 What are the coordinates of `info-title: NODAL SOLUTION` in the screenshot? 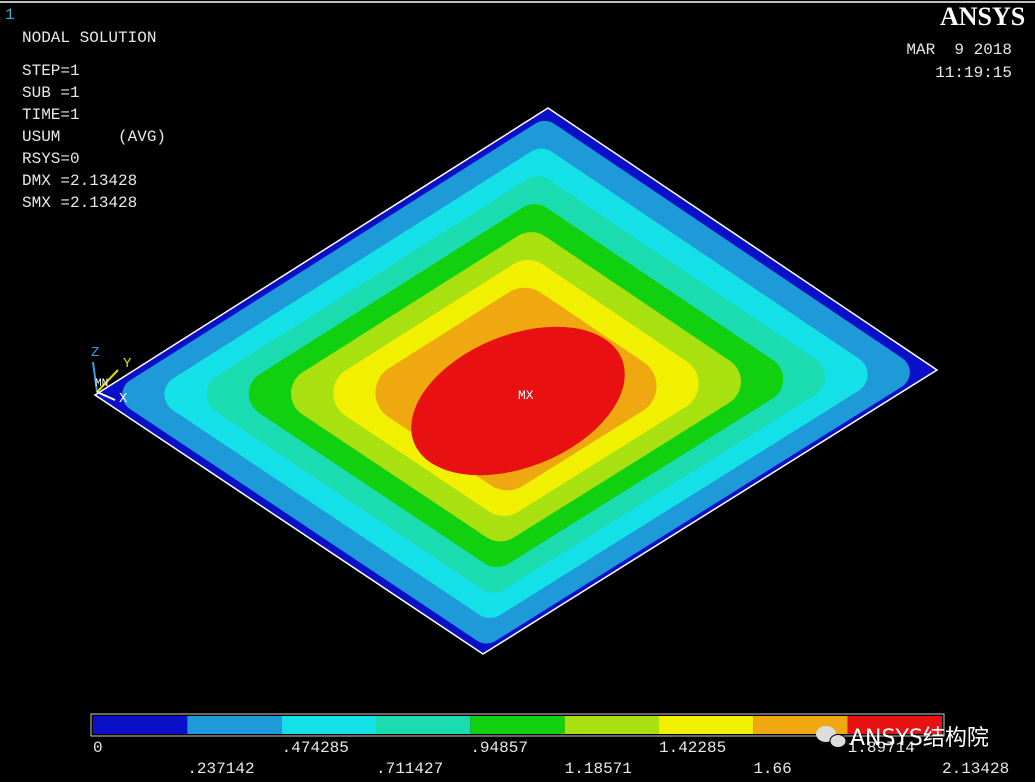 It's located at (89, 38).